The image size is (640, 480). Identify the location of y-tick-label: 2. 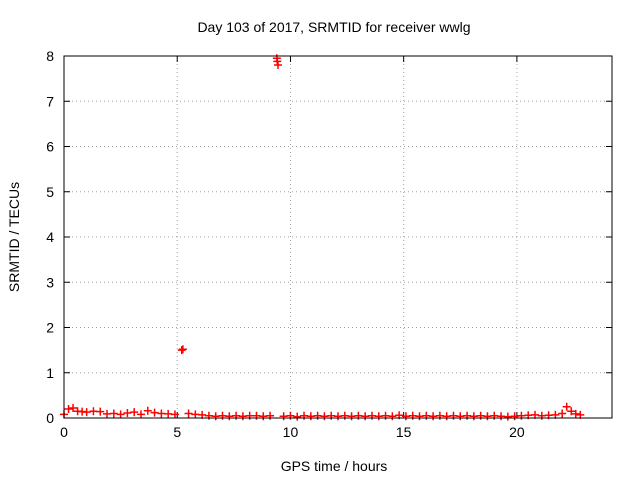
(50, 328).